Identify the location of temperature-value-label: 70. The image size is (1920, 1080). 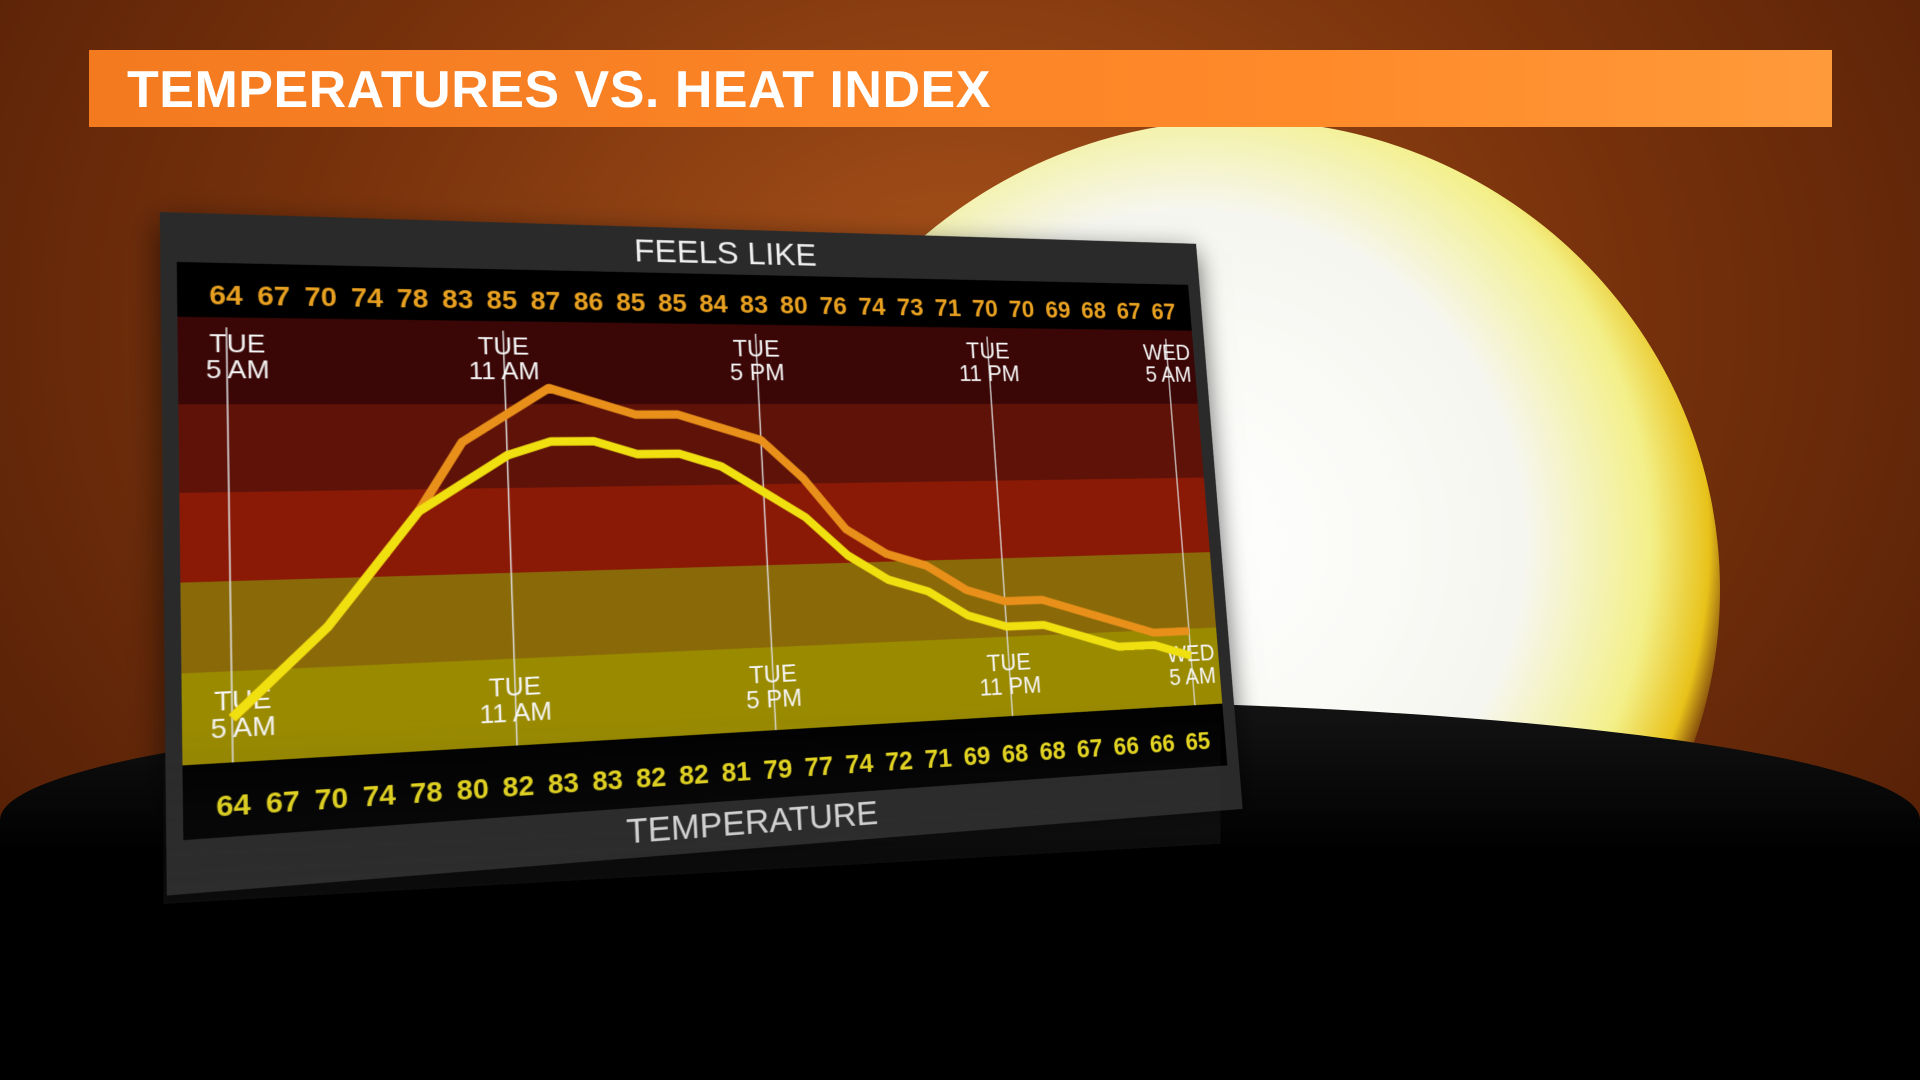
(331, 798).